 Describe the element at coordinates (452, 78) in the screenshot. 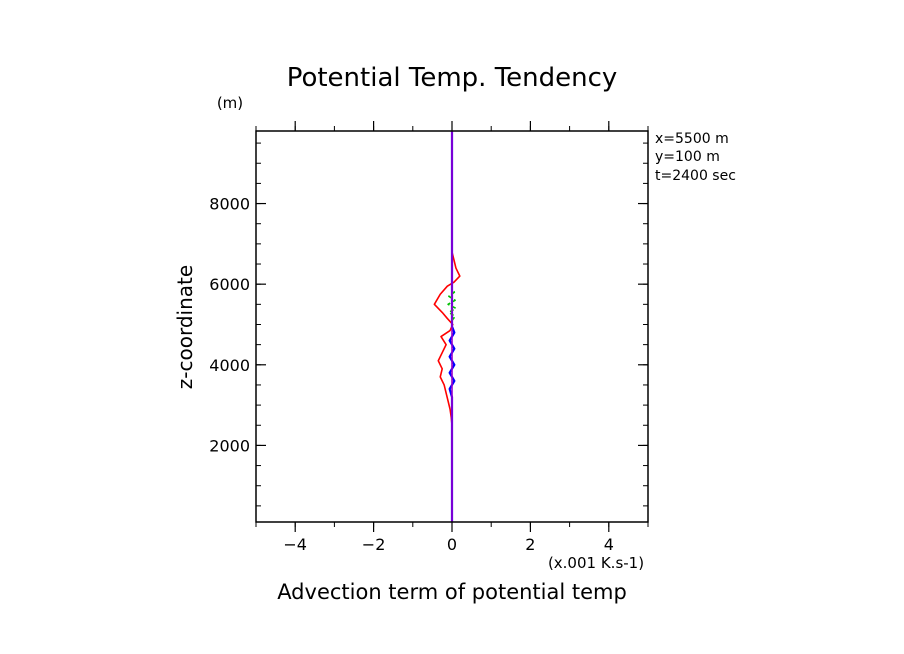

I see `chart-title: Potential Temp. Tendency` at that location.